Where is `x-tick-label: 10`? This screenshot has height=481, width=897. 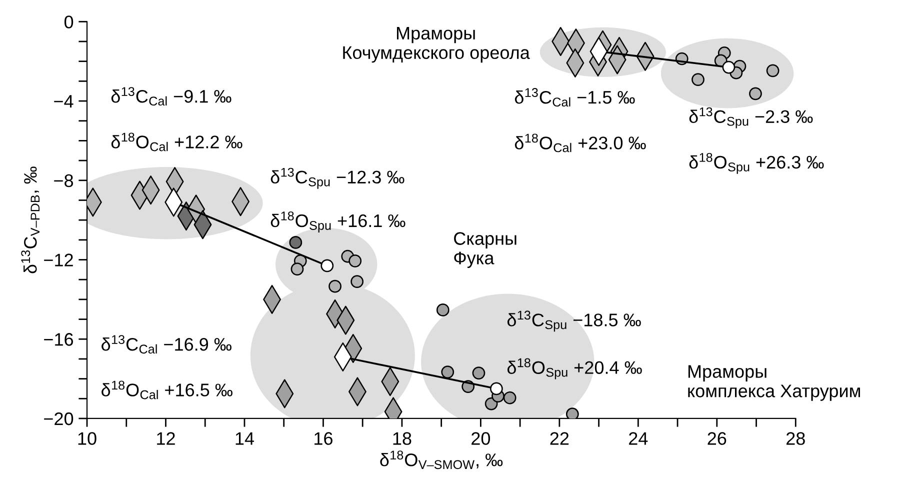 x-tick-label: 10 is located at coordinates (87, 438).